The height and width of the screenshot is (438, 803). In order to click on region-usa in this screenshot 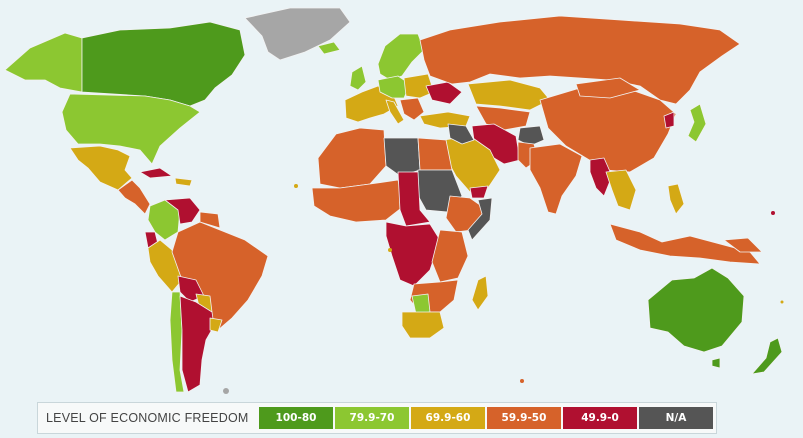, I will do `click(131, 129)`.